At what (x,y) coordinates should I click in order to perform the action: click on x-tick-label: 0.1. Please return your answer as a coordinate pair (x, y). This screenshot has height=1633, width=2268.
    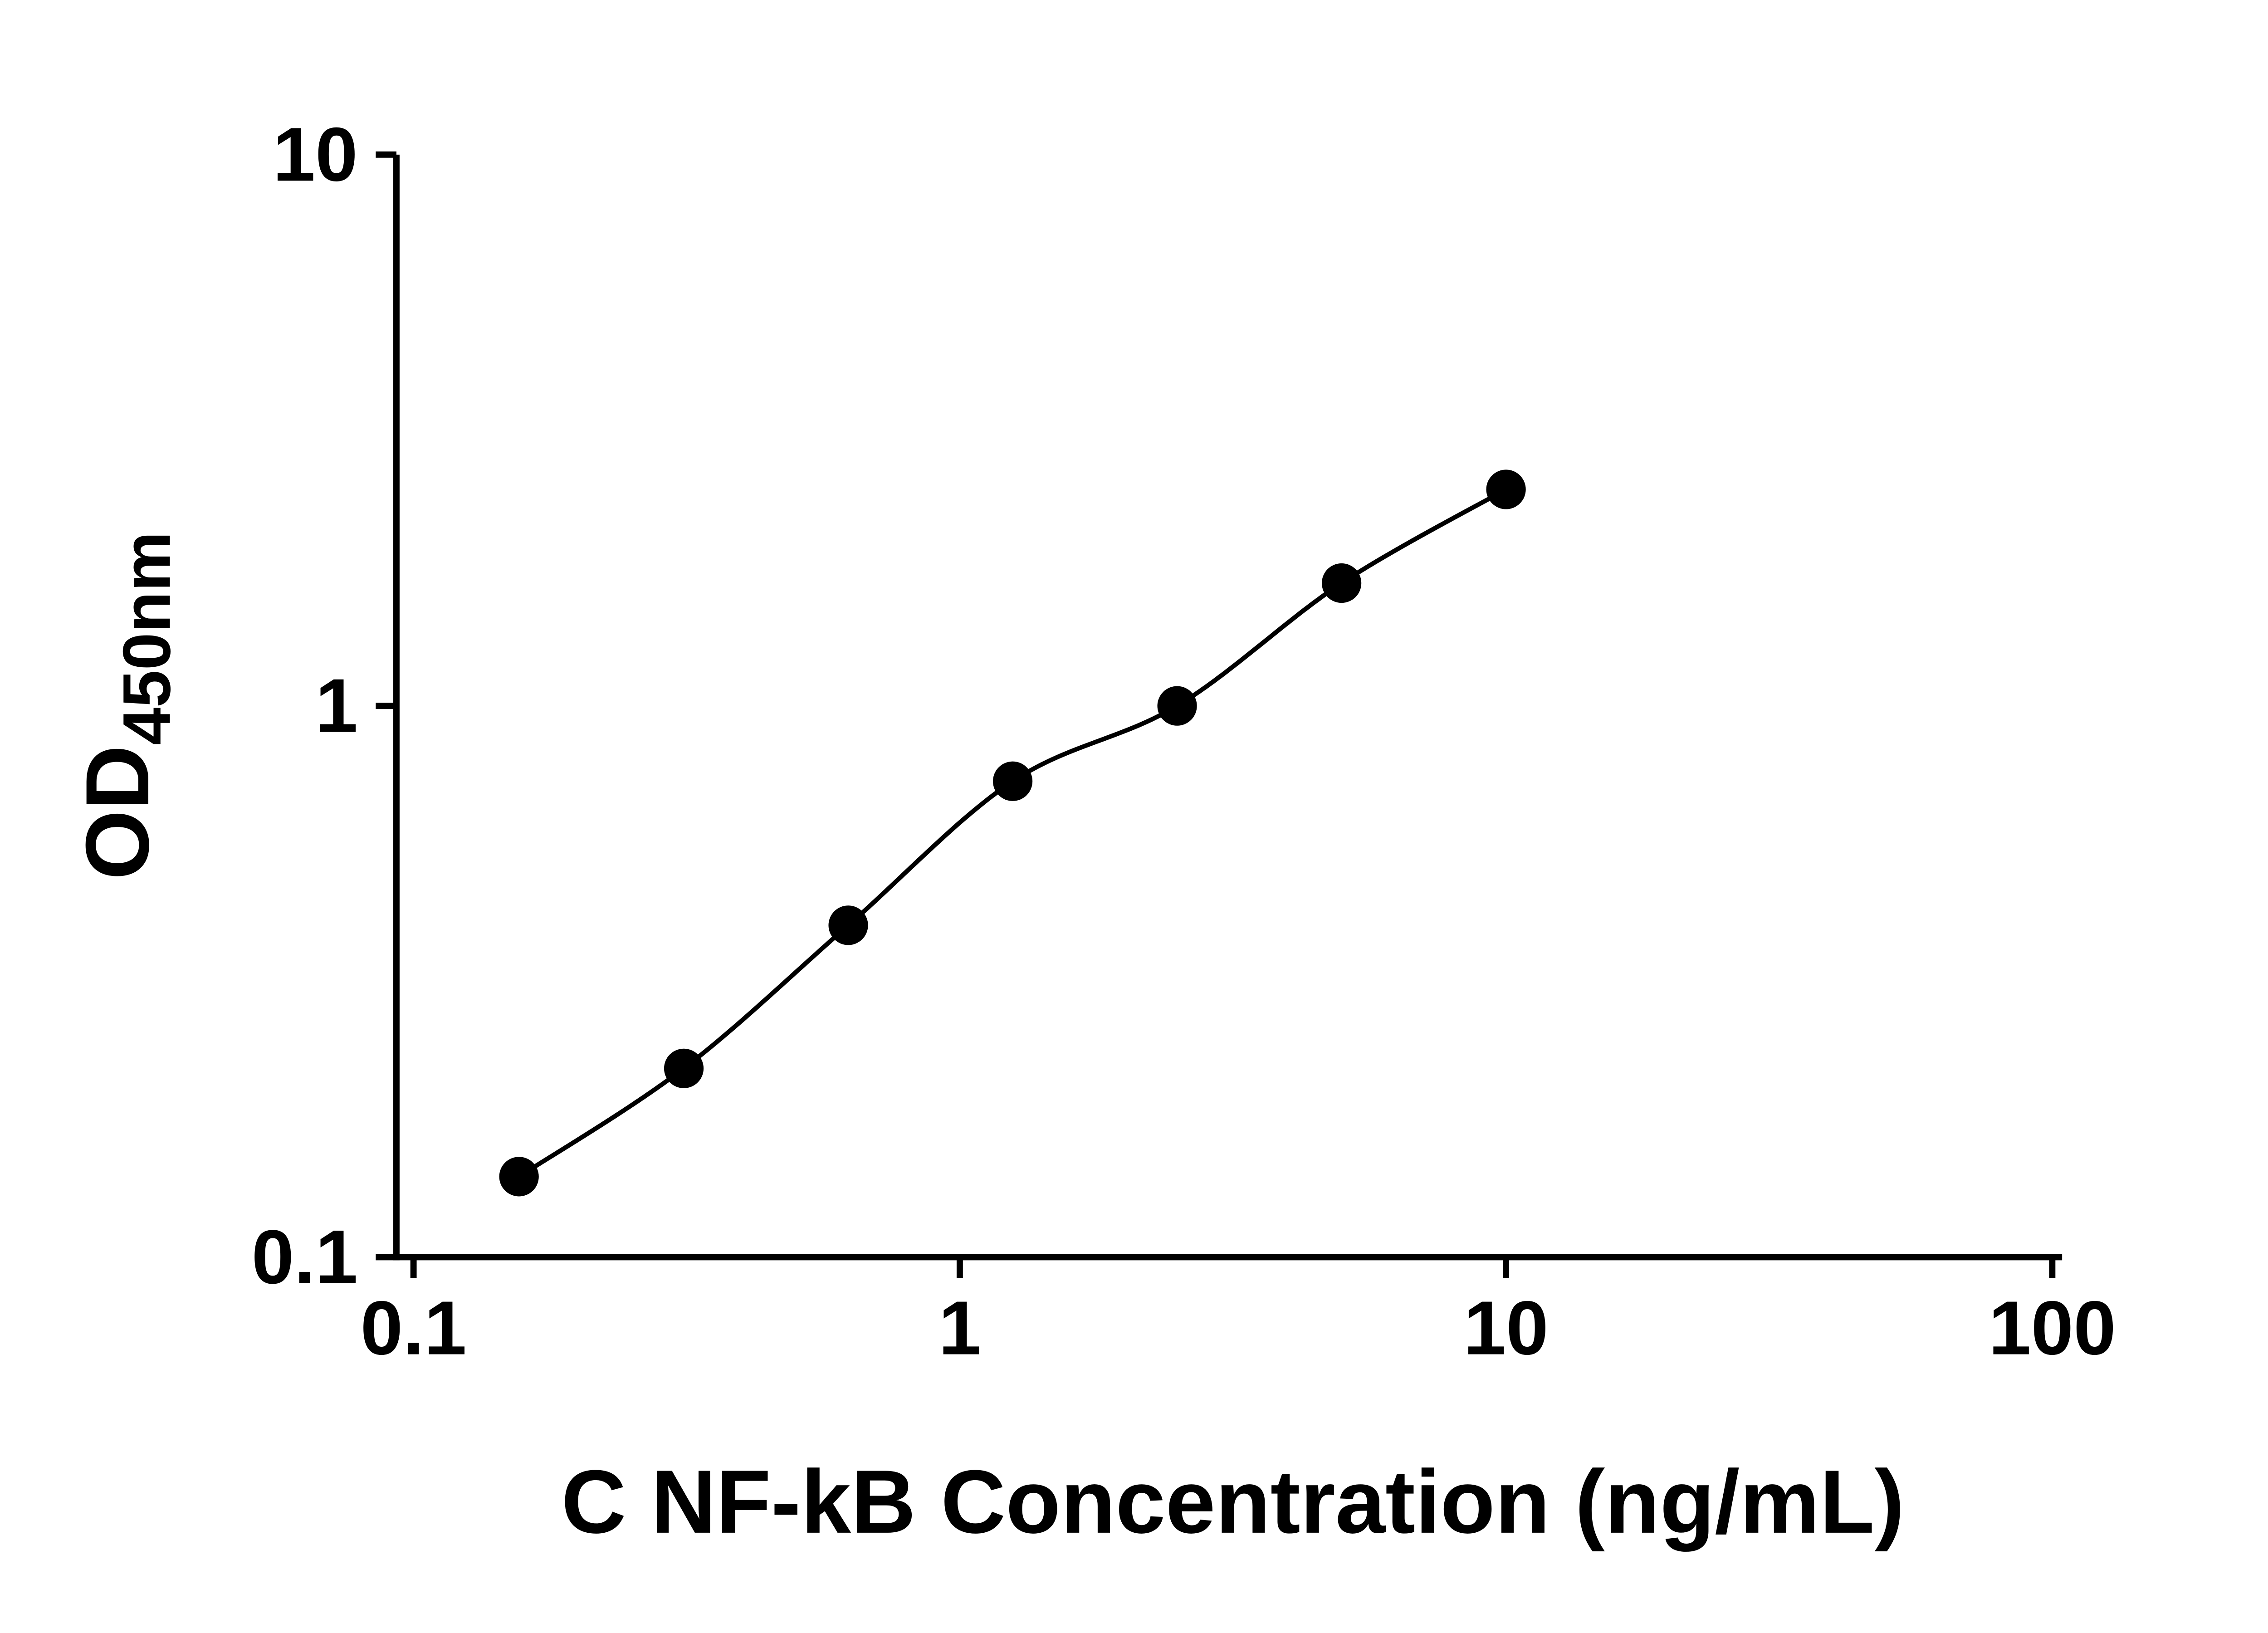
    Looking at the image, I should click on (414, 1328).